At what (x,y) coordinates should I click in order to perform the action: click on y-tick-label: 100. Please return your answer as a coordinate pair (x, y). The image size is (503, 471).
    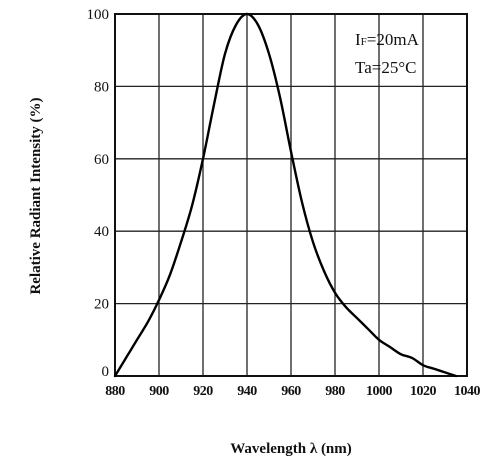
    Looking at the image, I should click on (98, 15).